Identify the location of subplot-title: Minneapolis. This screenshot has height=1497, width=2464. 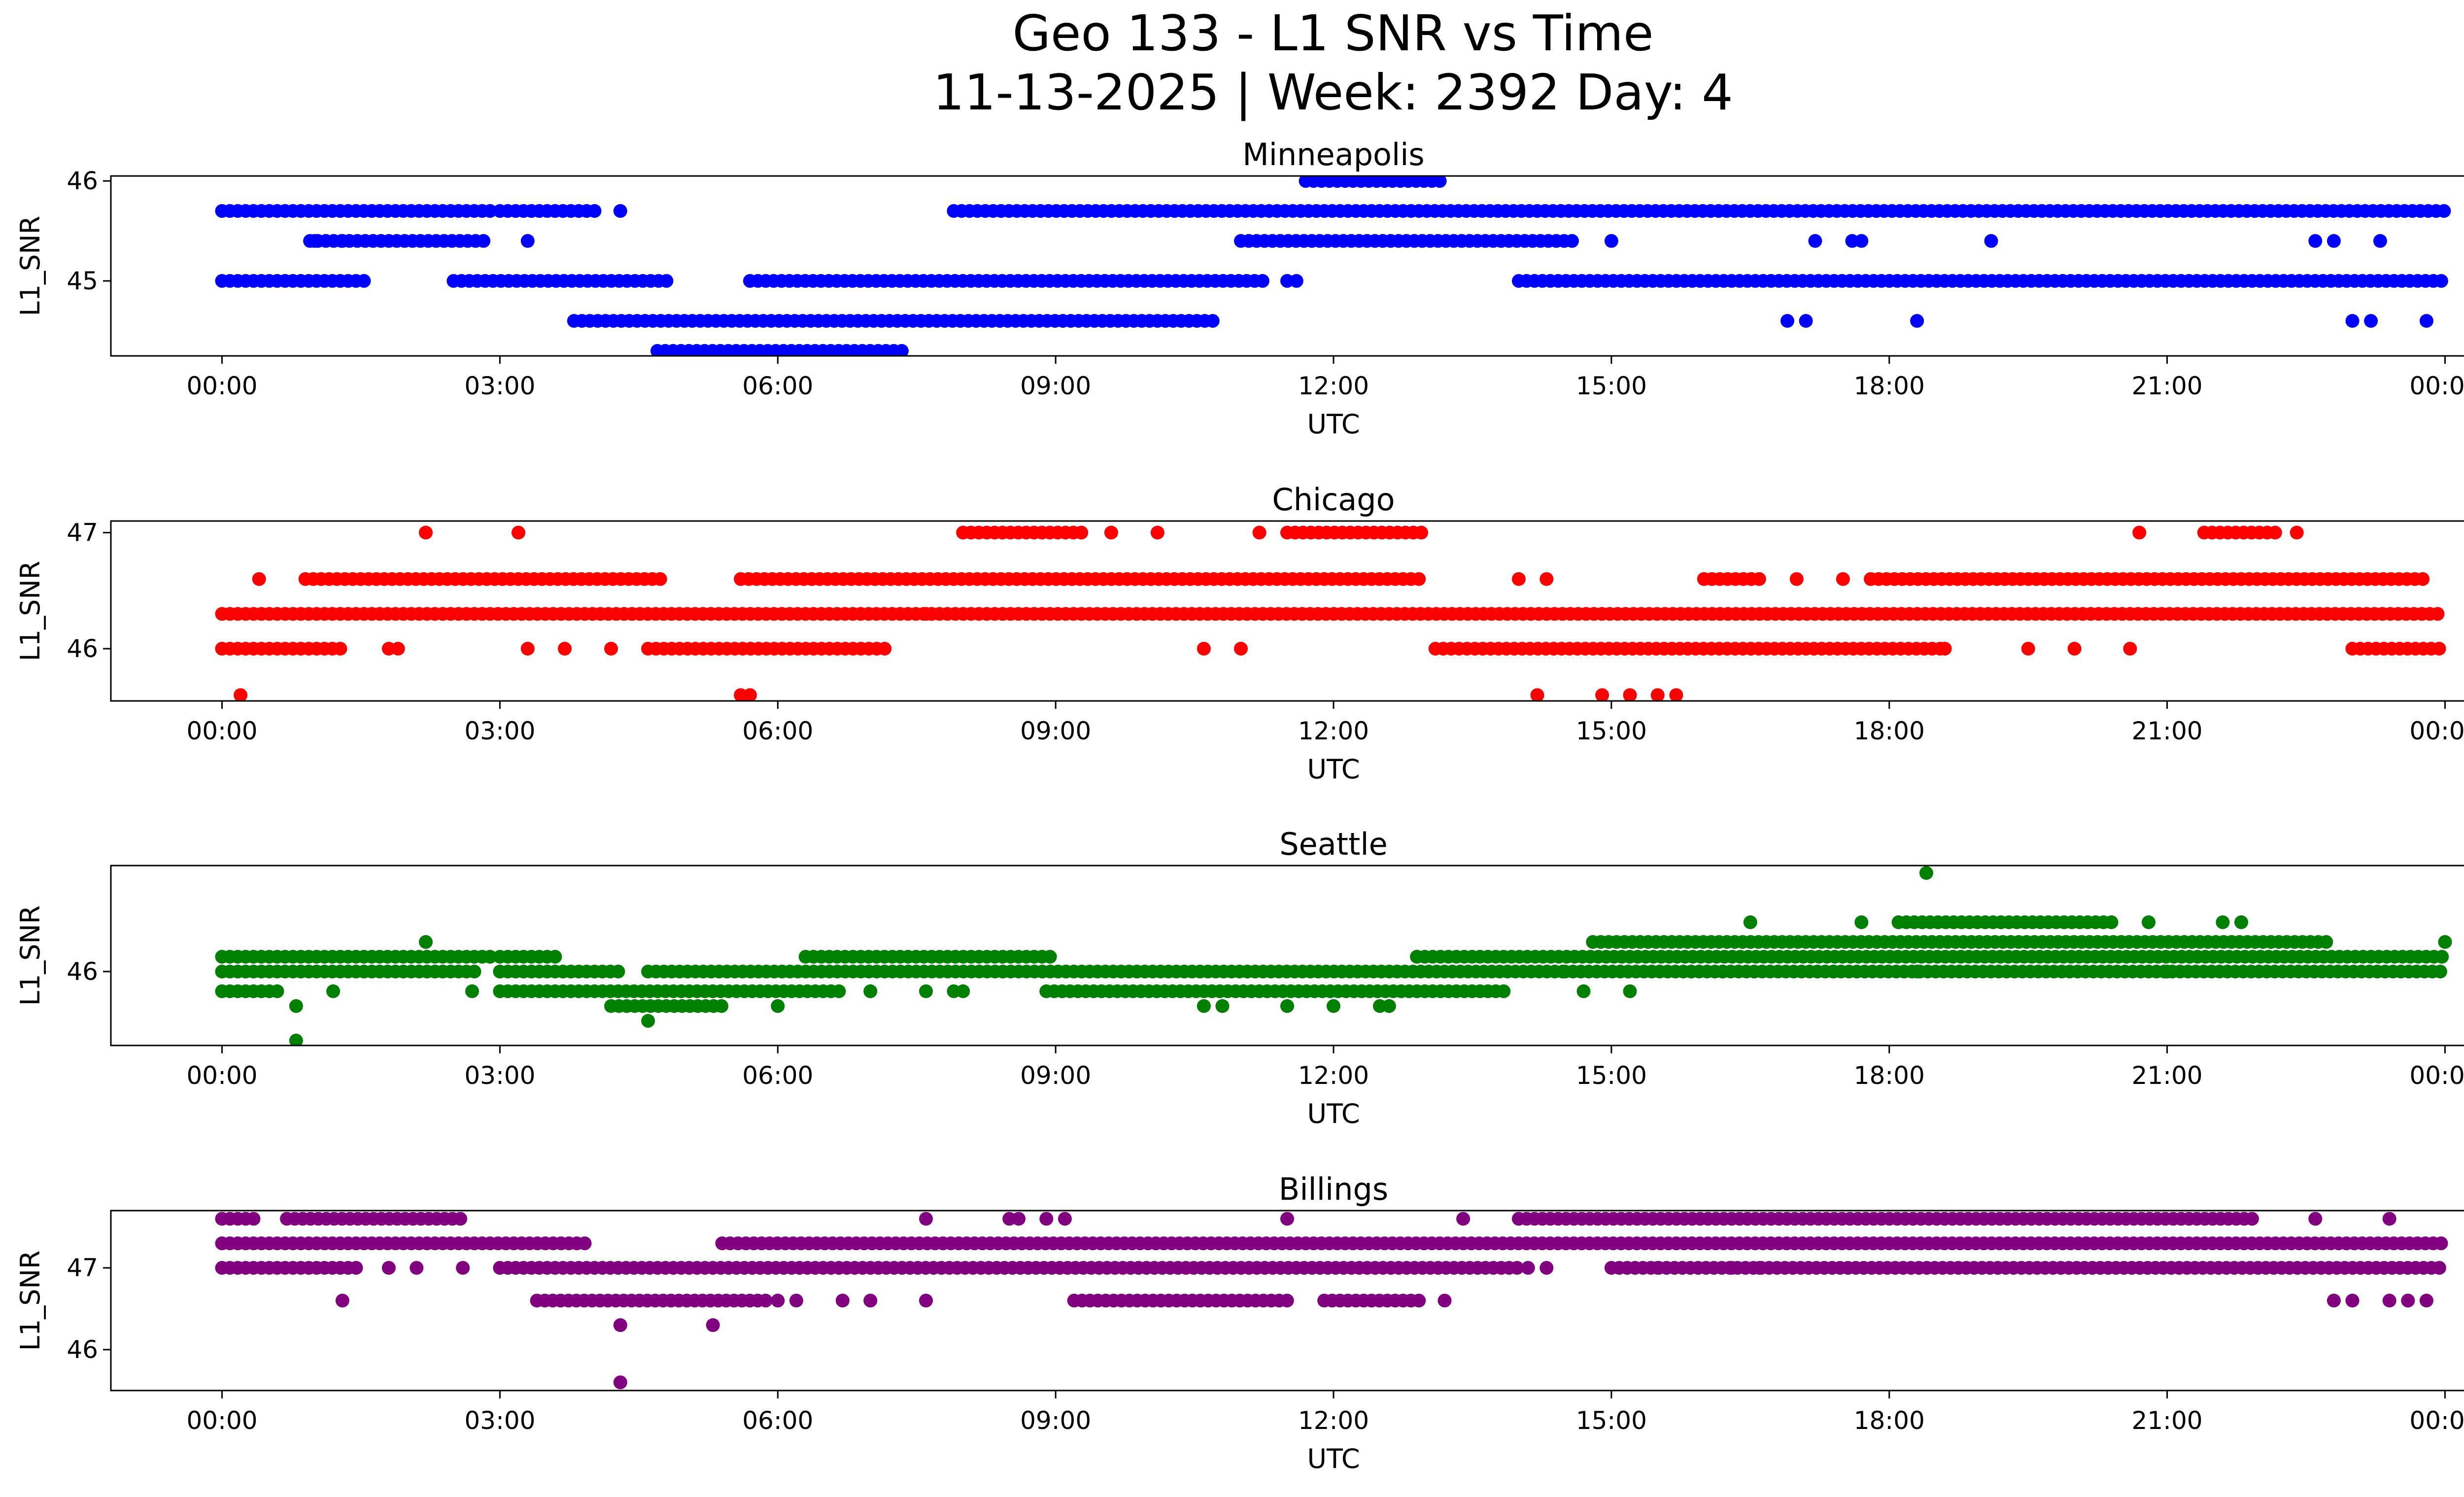
(1333, 155).